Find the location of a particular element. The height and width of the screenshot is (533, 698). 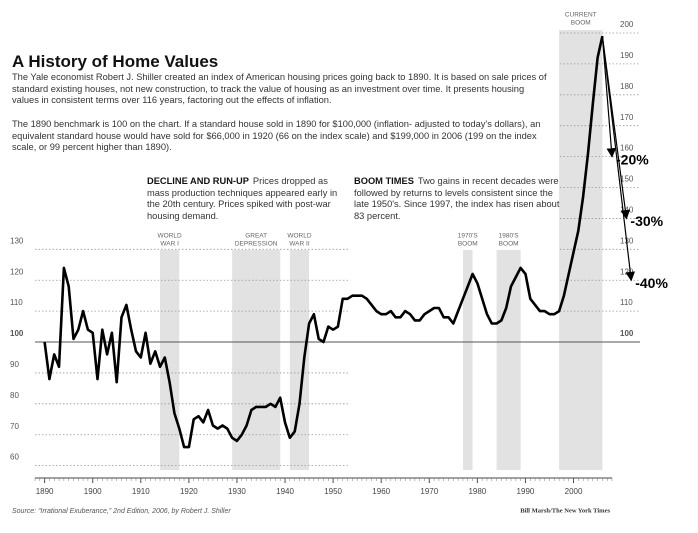

period-label: DEPRESSION is located at coordinates (256, 244).